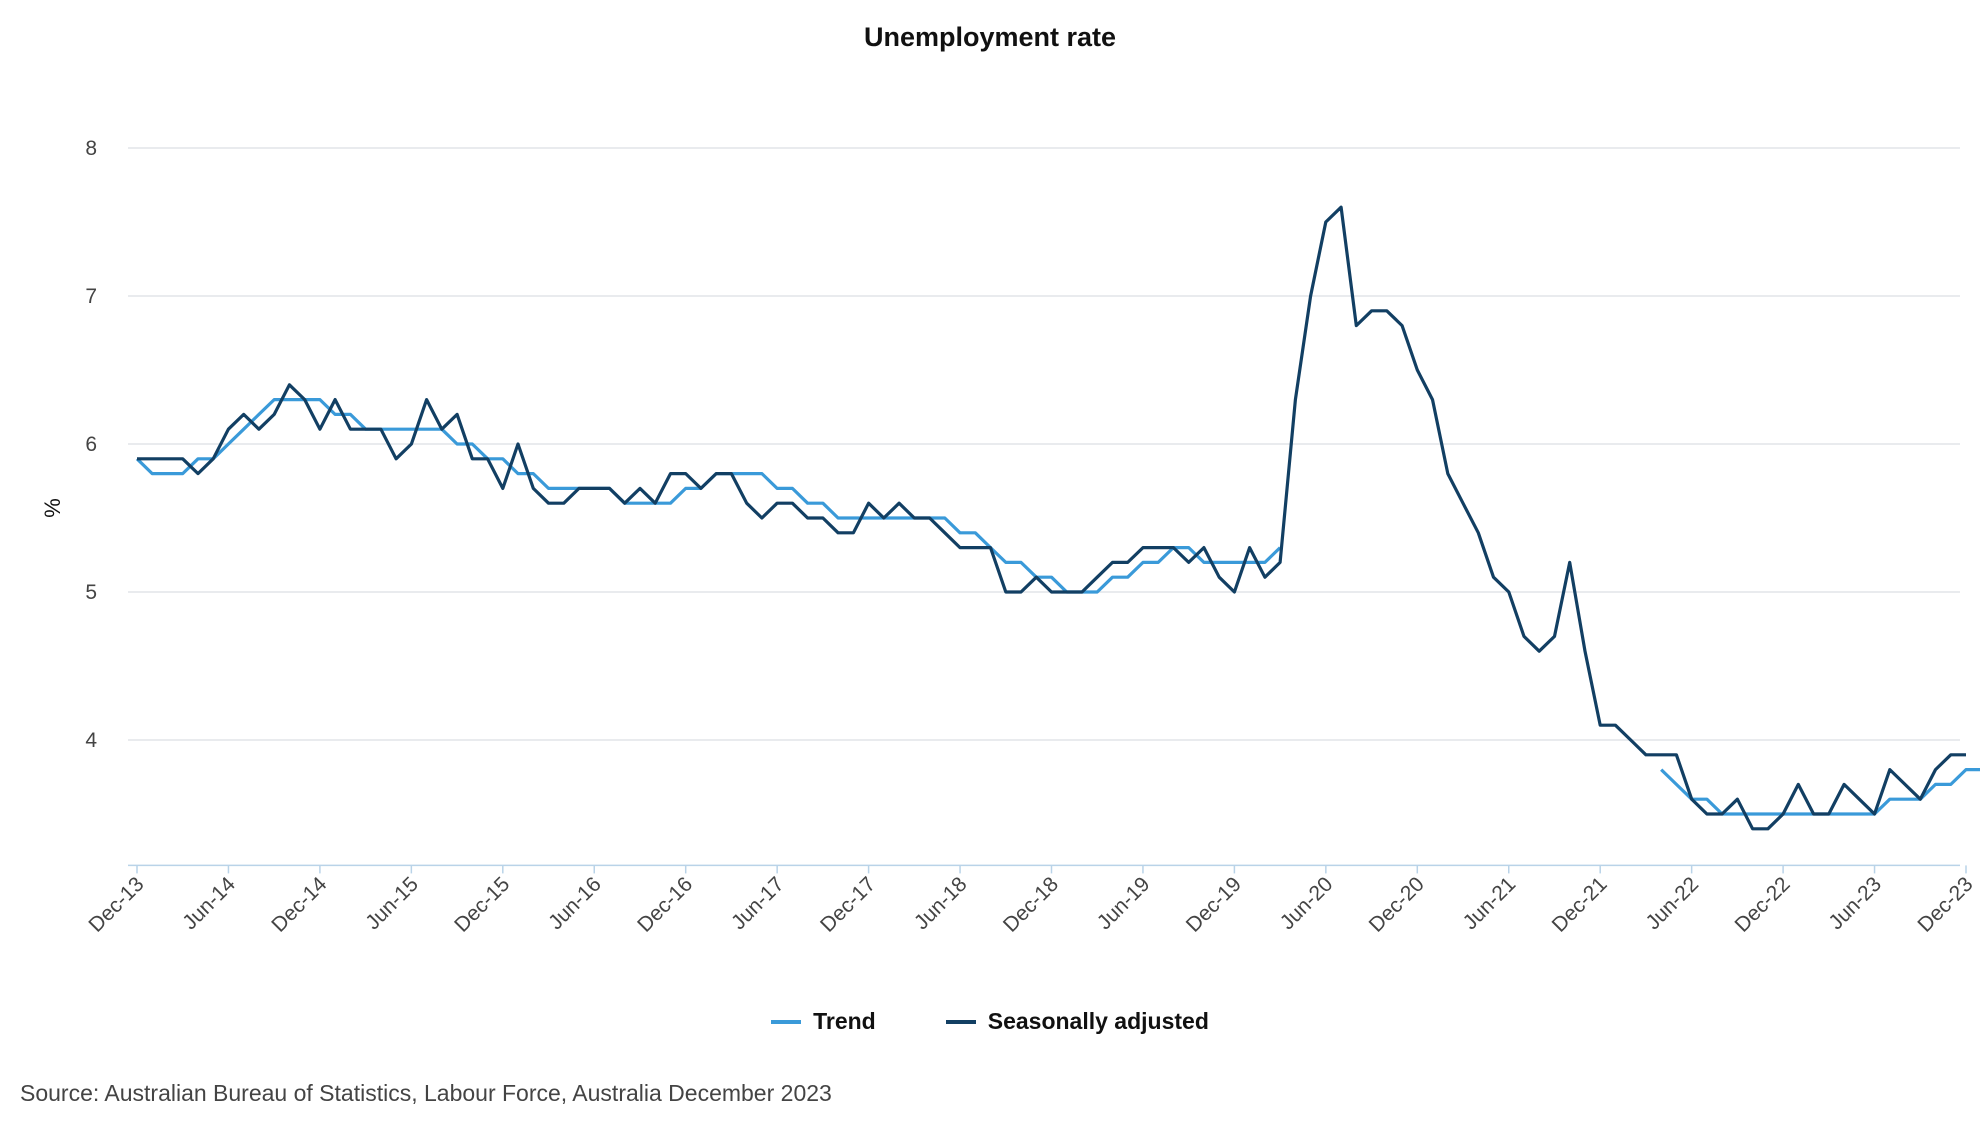 The image size is (1980, 1140). Describe the element at coordinates (1098, 1021) in the screenshot. I see `legend-label-seasonally-adjusted: Seasonally adjusted` at that location.